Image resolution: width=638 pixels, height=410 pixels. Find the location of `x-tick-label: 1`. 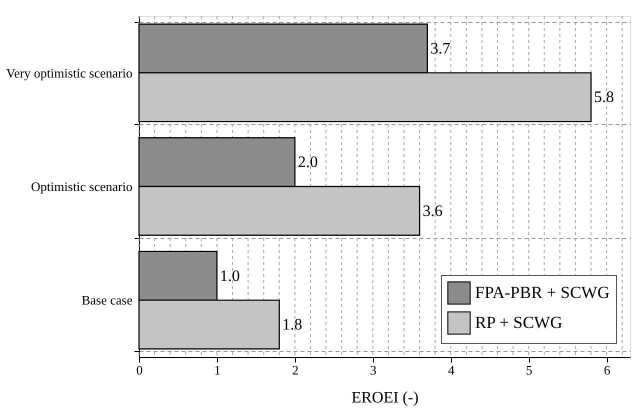

x-tick-label: 1 is located at coordinates (217, 370).